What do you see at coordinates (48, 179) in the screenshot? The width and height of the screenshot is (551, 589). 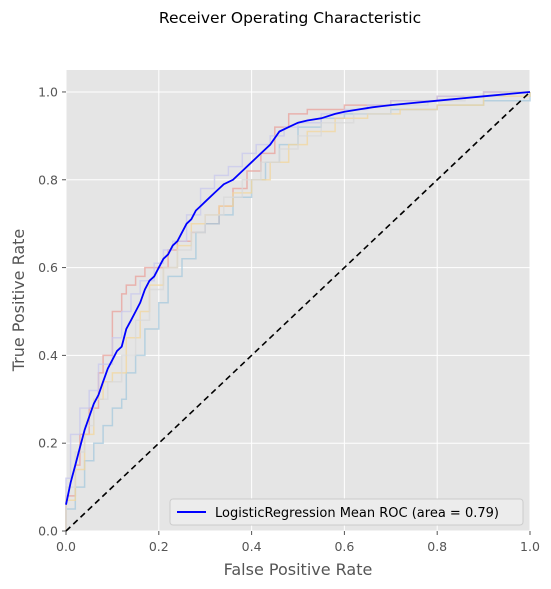 I see `y-tick-label: 0.8` at bounding box center [48, 179].